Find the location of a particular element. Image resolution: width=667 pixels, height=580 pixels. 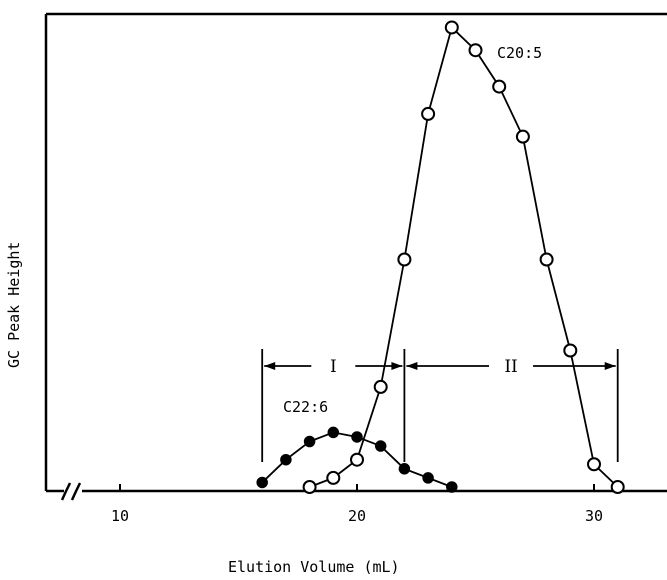

y-axis-title: GC Peak Height is located at coordinates (14, 305).